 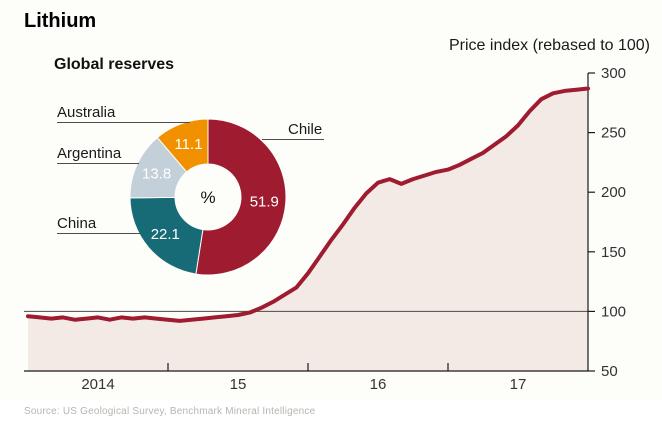 I want to click on label-china: China, so click(x=77, y=223).